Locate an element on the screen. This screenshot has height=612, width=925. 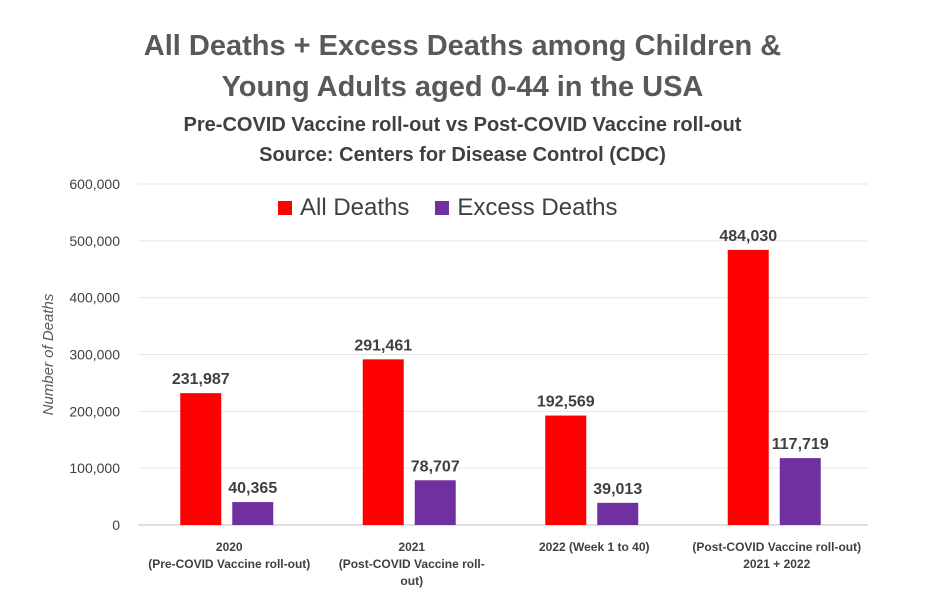
y-tick-label: 100,000 is located at coordinates (94, 468).